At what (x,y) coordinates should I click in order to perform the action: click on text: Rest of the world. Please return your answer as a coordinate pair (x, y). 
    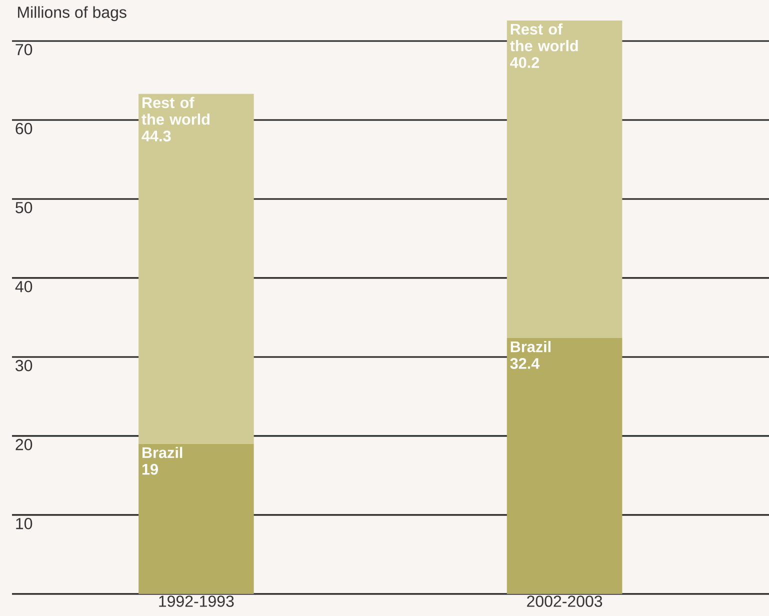
    Looking at the image, I should click on (176, 110).